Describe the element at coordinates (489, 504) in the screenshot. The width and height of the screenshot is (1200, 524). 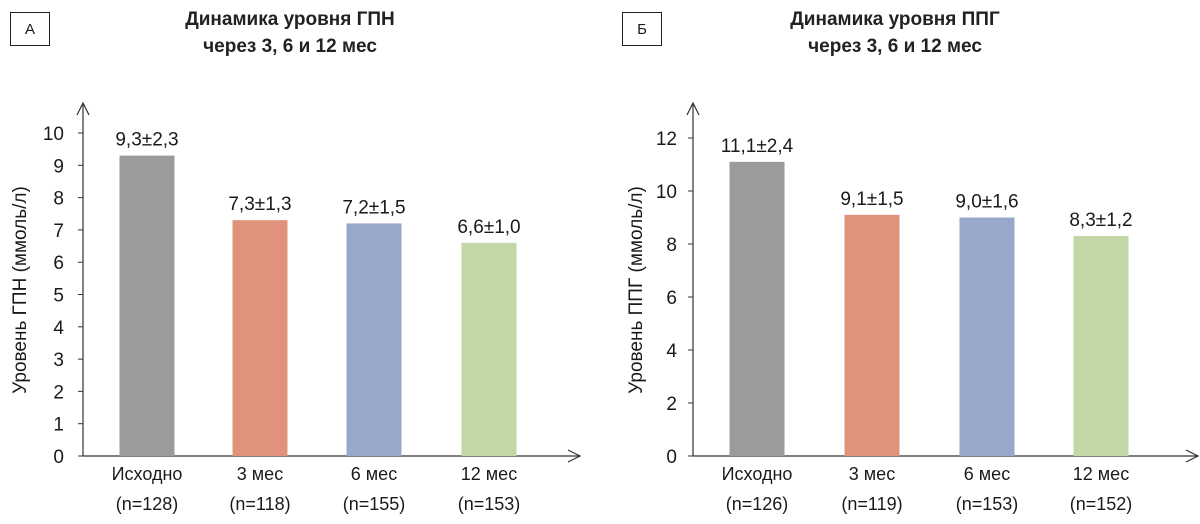
I see `category-n-label-a-4: (n=153)` at that location.